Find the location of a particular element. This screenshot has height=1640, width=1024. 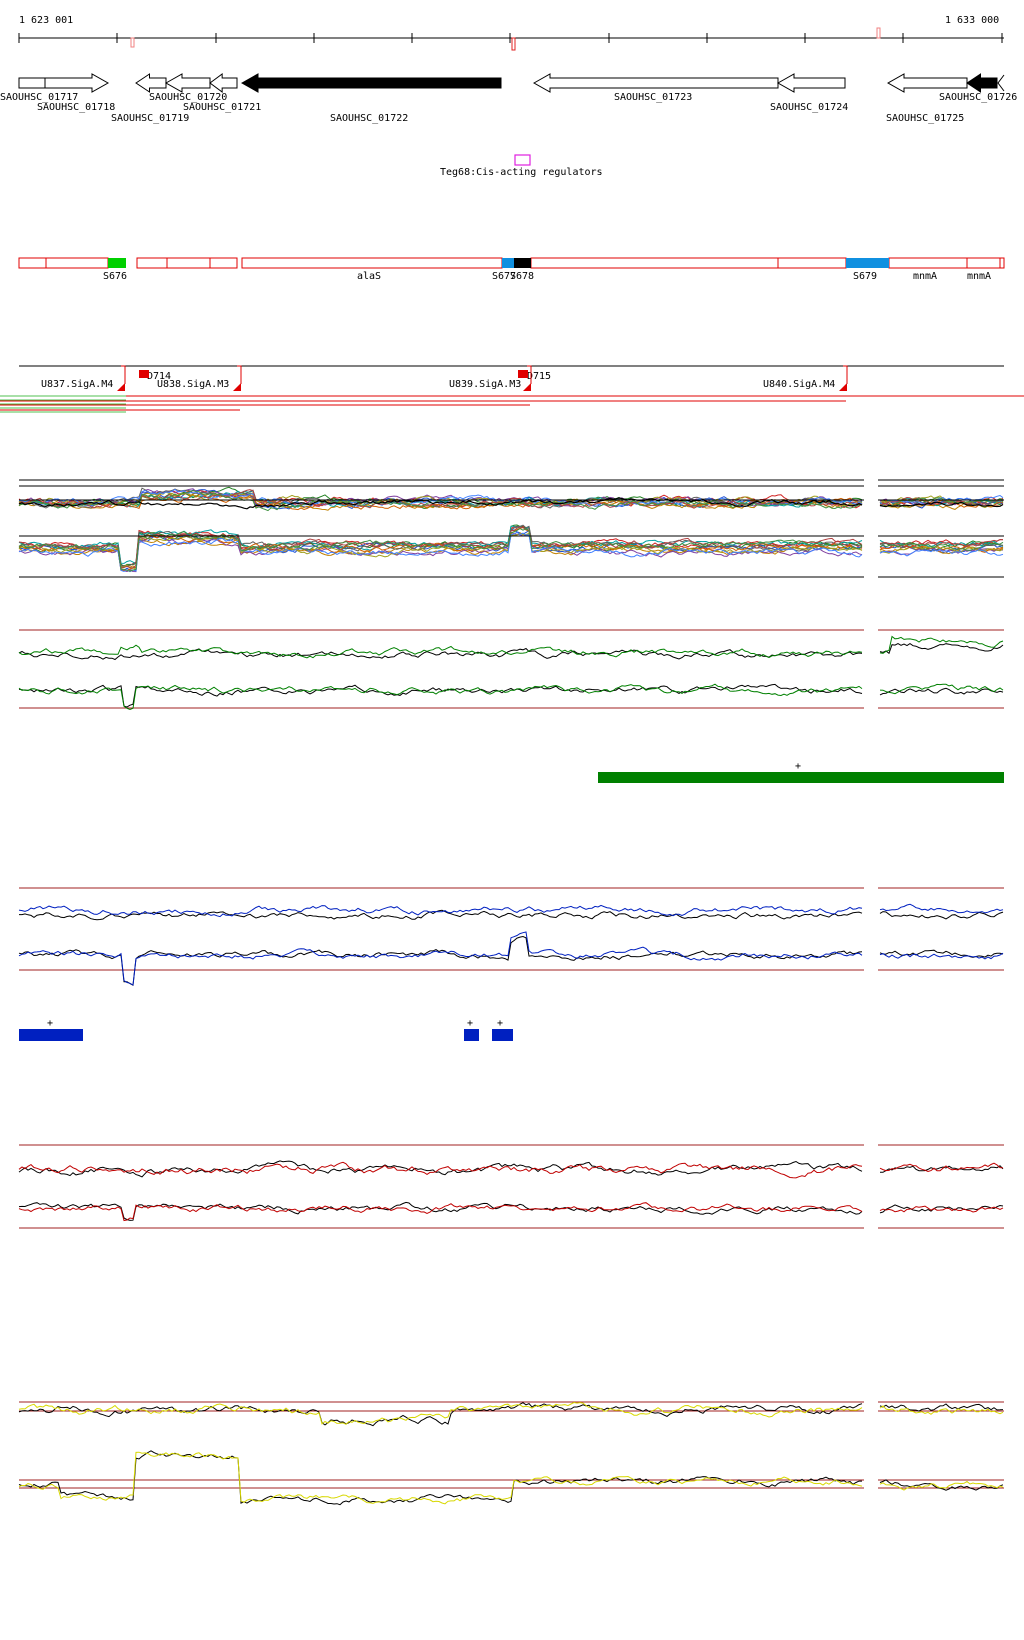

green-lower-series is located at coordinates (511, 697).